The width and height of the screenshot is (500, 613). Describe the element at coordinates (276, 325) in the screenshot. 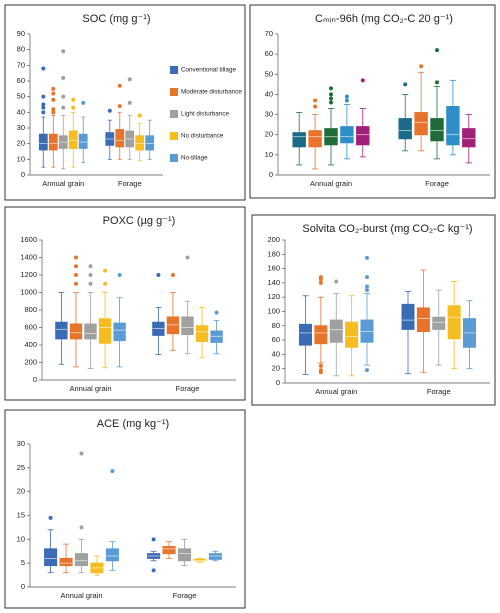

I see `y-tick-label: 80` at that location.